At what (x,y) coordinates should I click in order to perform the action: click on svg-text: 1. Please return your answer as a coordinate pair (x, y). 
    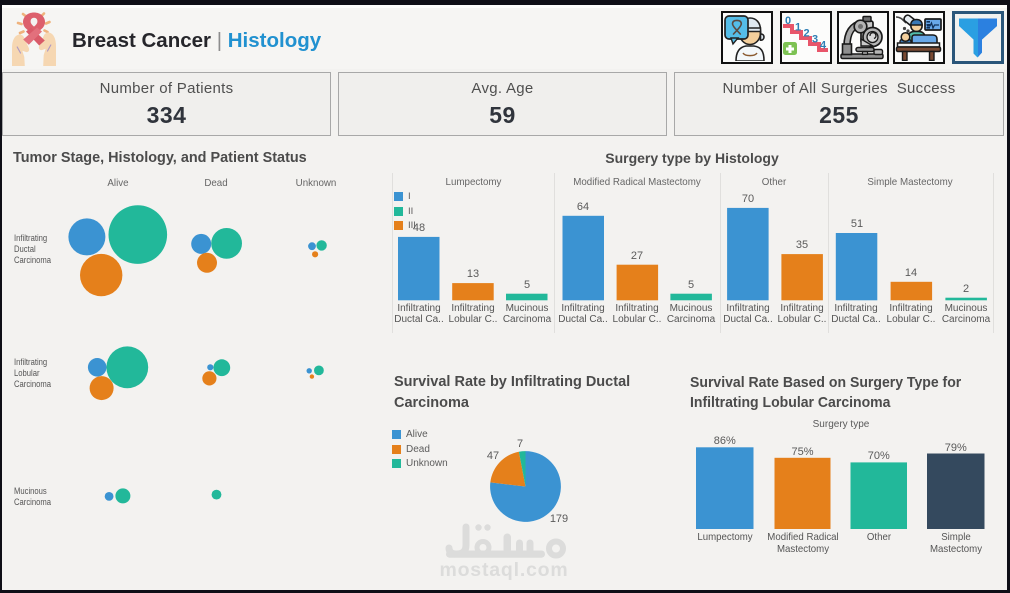
    Looking at the image, I should click on (798, 28).